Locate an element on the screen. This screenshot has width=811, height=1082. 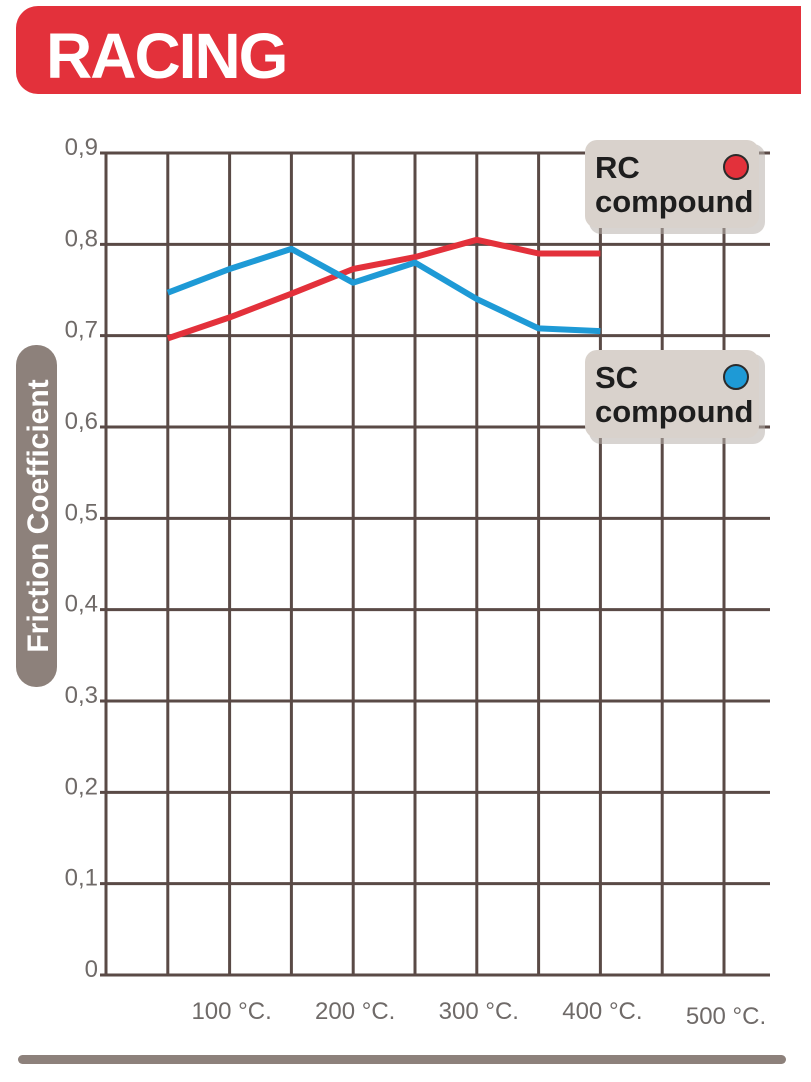
y-tick-label: 0,4 is located at coordinates (81, 604).